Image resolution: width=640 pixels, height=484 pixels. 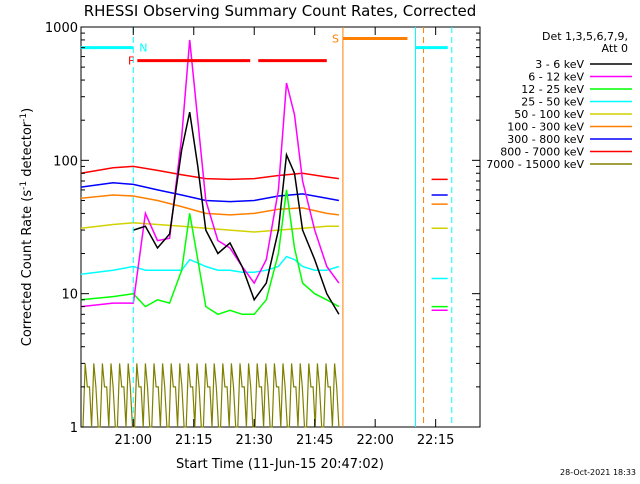 I want to click on series-line-300-800-kev, so click(x=210, y=192).